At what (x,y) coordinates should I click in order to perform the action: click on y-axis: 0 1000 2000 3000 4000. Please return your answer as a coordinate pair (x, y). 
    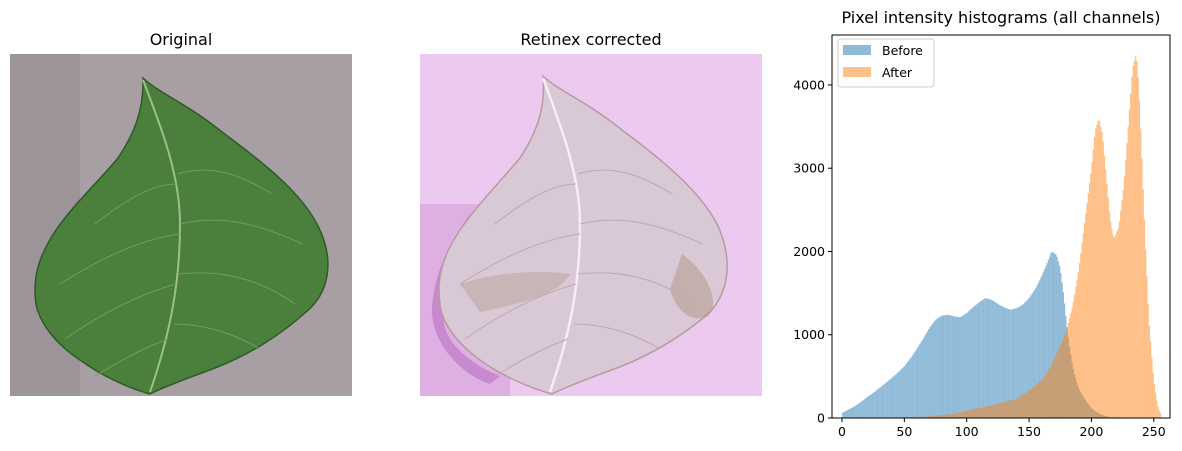
    Looking at the image, I should click on (812, 251).